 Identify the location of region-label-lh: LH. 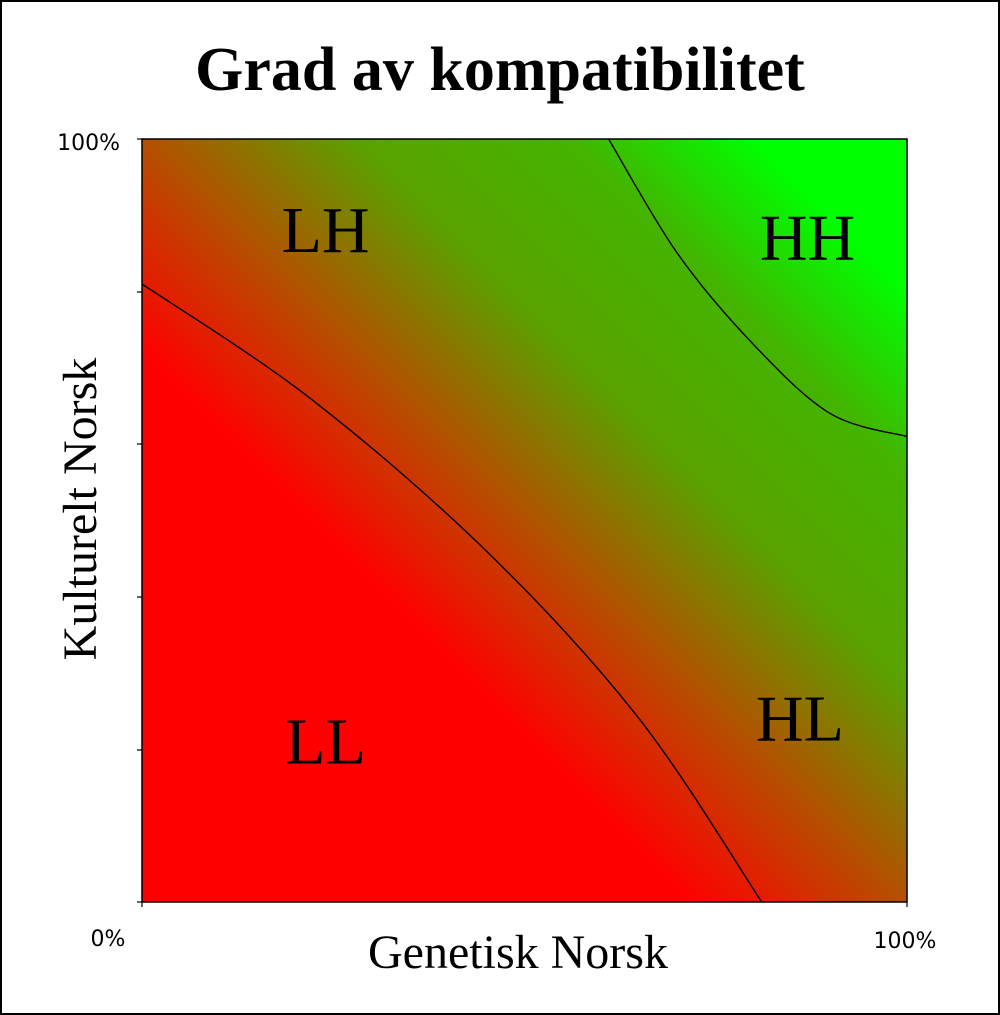
(326, 230).